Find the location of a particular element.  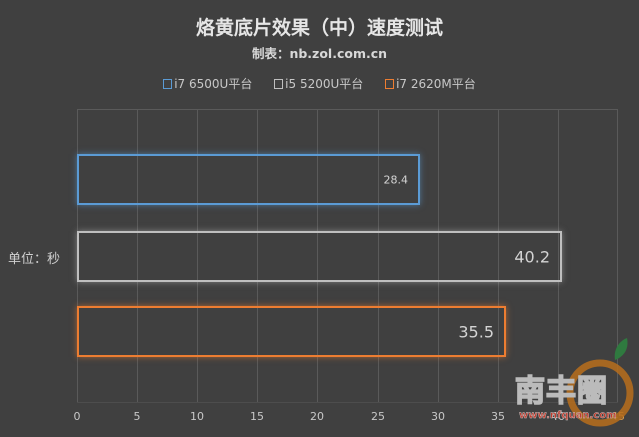

bar-i5-5200u: 40.2 is located at coordinates (319, 256).